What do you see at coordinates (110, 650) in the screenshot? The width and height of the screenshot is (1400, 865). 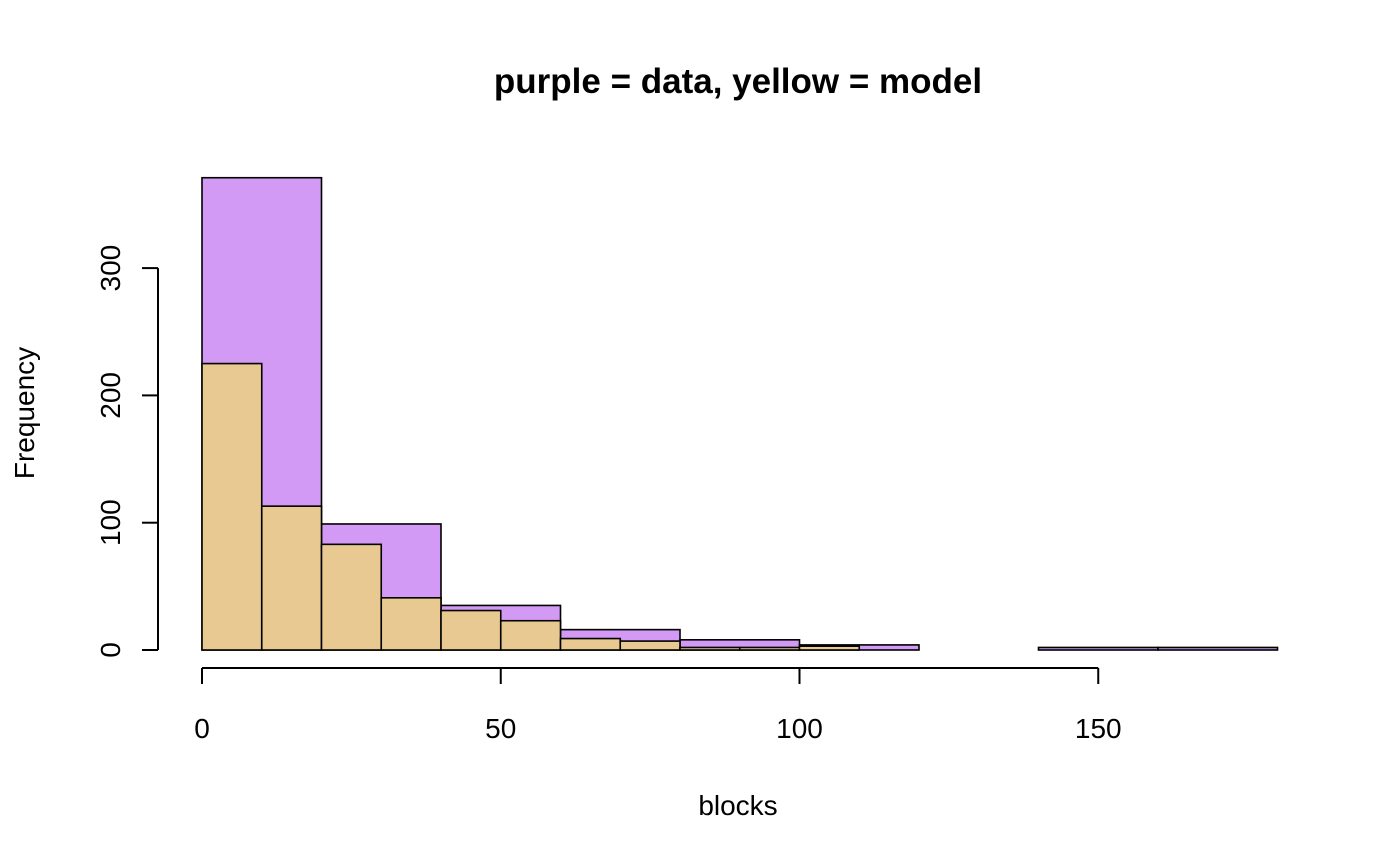 I see `y-tick-label-0: 0` at bounding box center [110, 650].